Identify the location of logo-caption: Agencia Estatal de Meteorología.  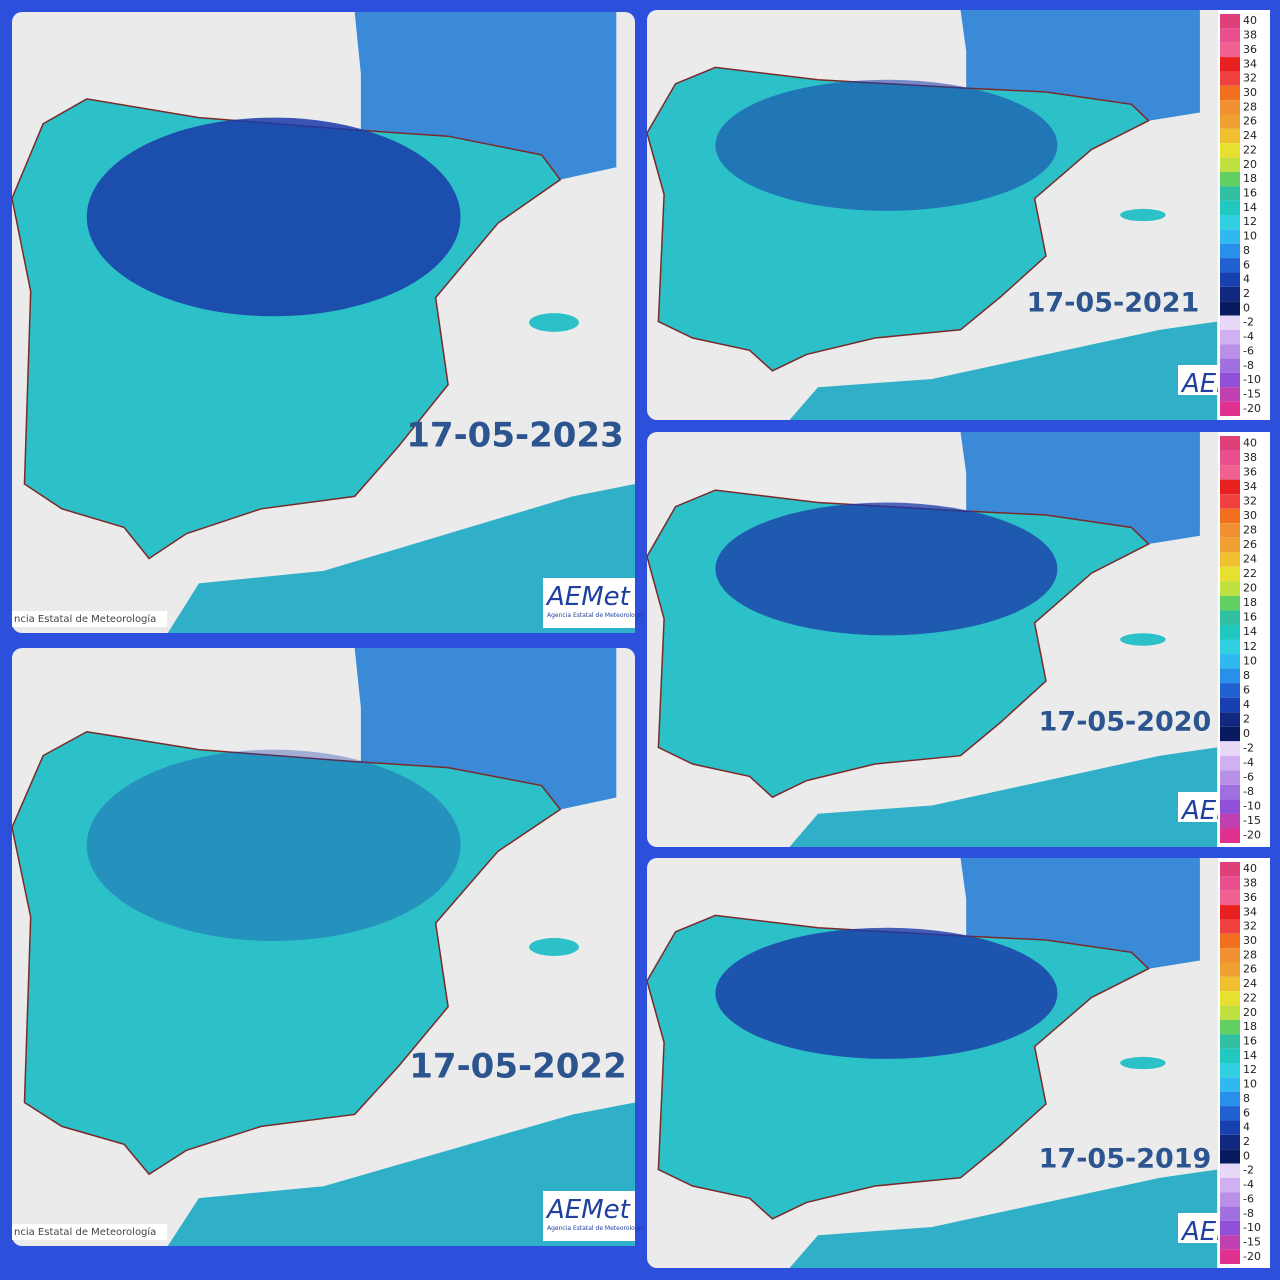
(595, 615).